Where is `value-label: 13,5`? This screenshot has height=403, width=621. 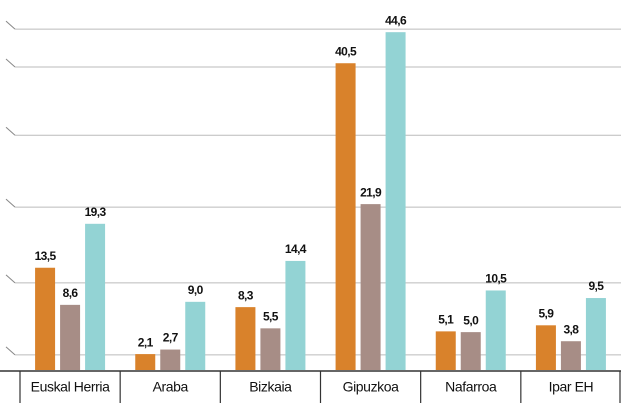 value-label: 13,5 is located at coordinates (46, 256).